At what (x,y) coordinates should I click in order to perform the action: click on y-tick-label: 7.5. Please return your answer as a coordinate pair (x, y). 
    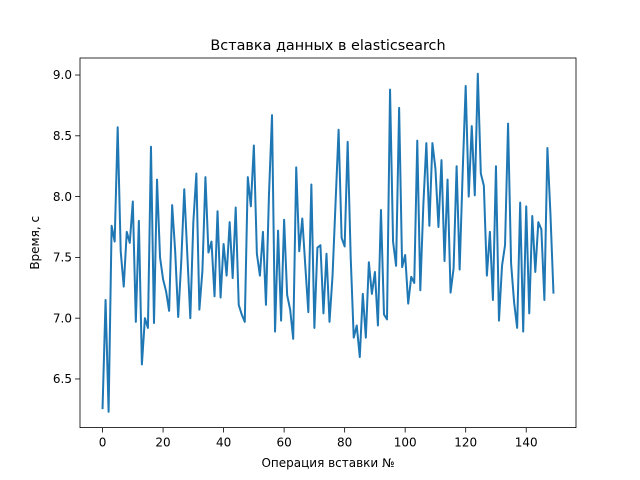
    Looking at the image, I should click on (62, 258).